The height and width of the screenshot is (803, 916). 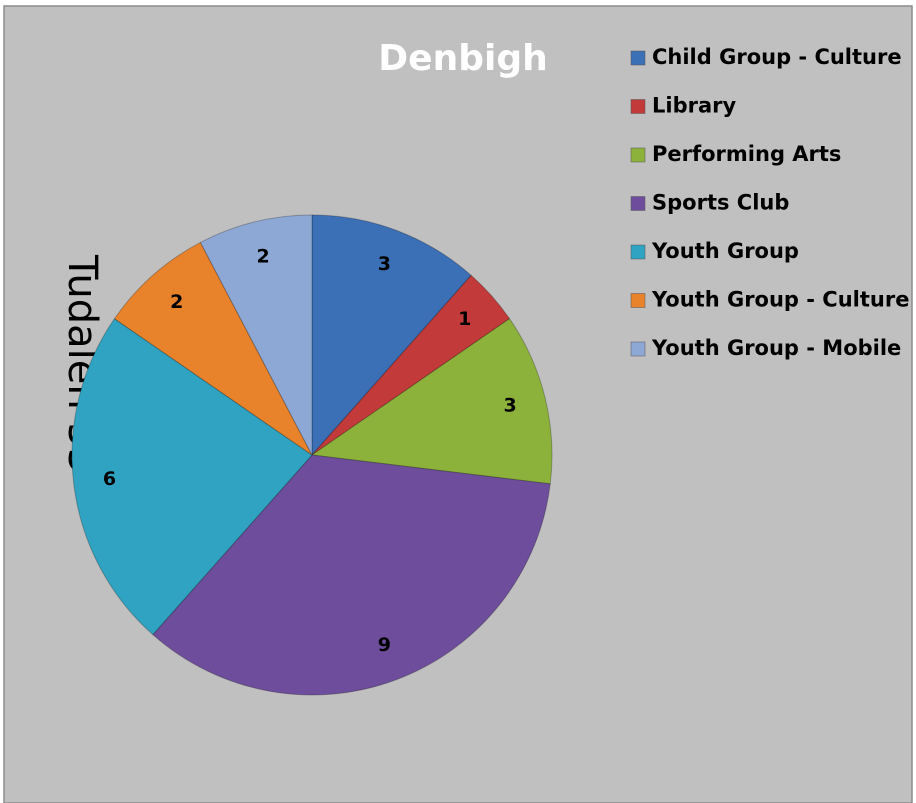 I want to click on legend-label: Performing Arts, so click(x=746, y=154).